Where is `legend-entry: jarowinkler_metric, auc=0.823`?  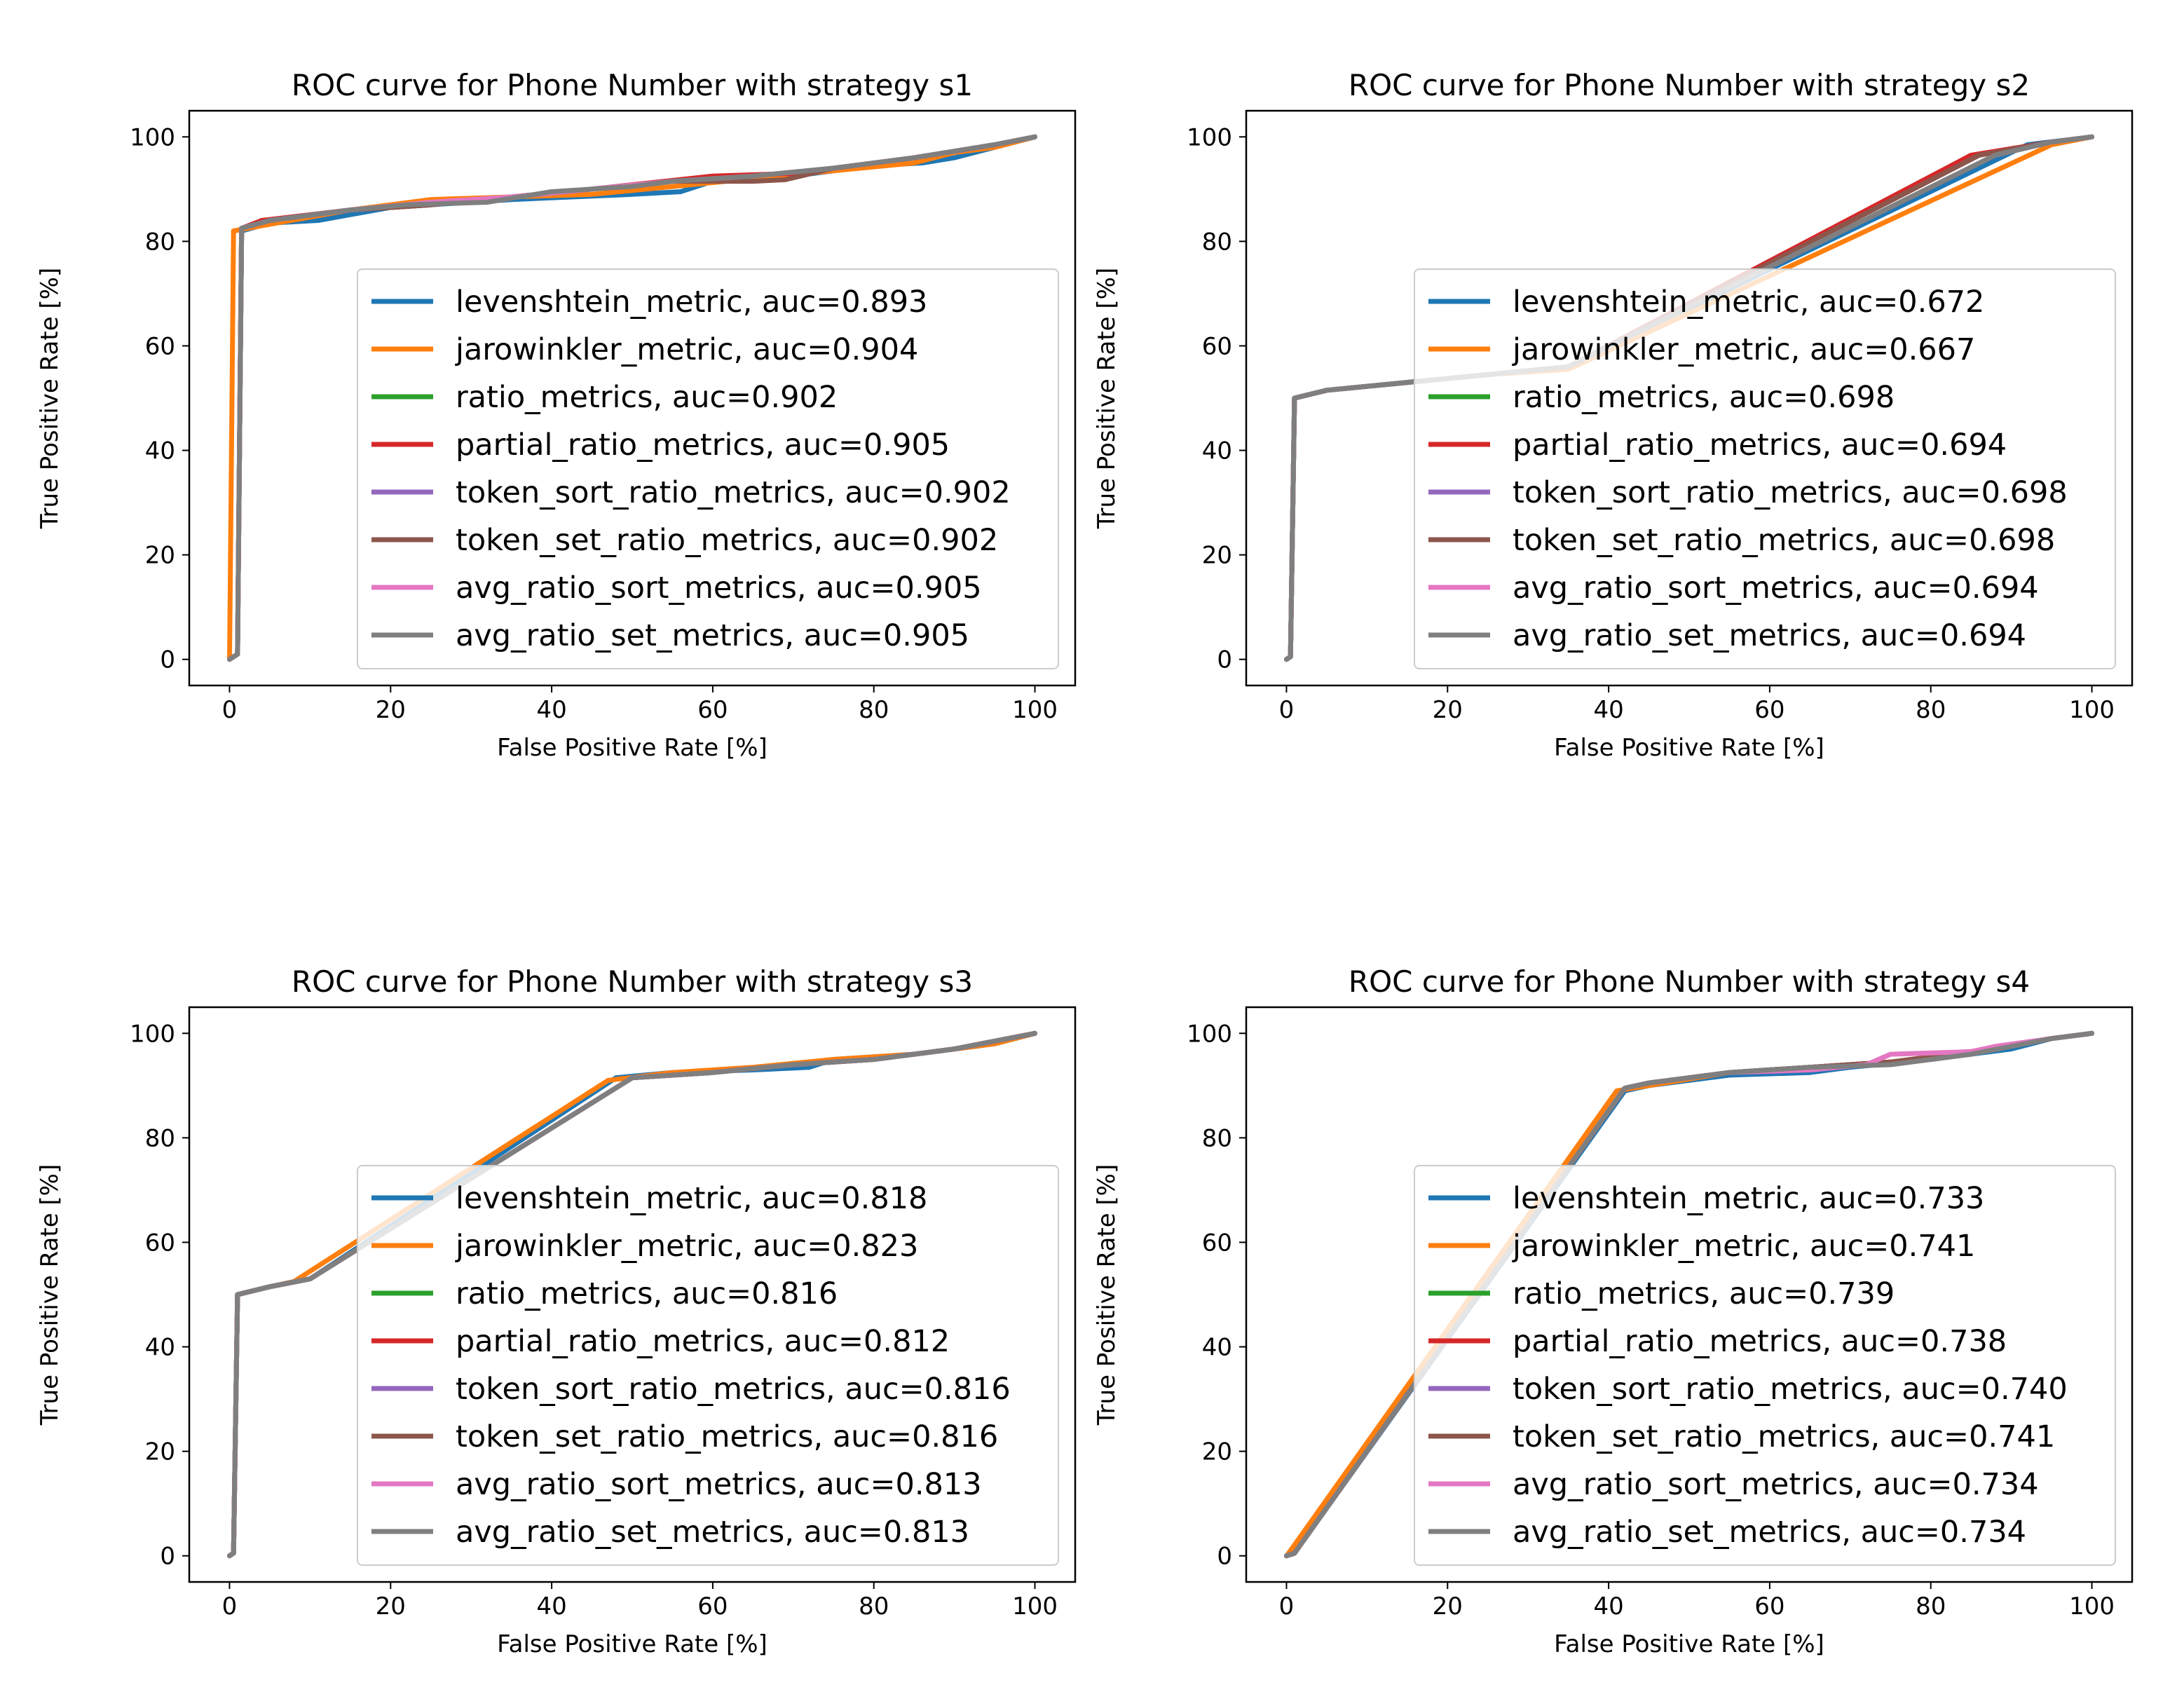
legend-entry: jarowinkler_metric, auc=0.823 is located at coordinates (687, 1246).